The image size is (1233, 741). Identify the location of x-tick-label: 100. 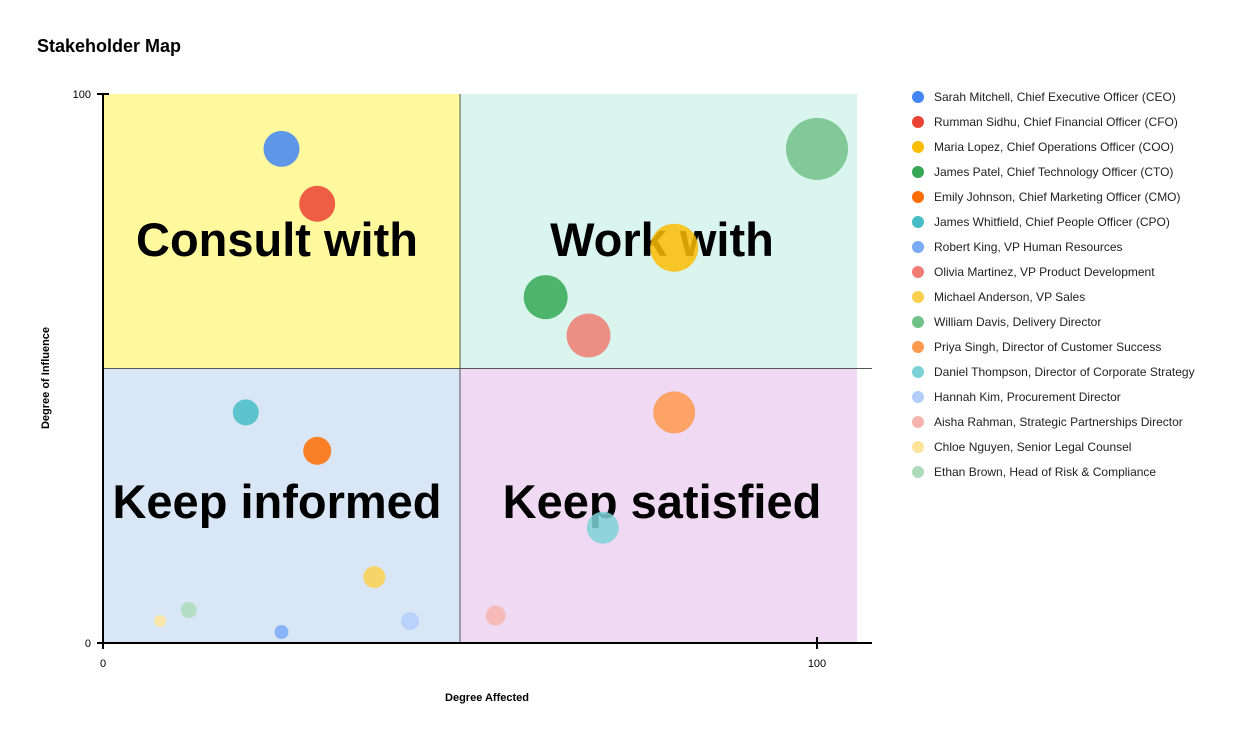
(817, 664).